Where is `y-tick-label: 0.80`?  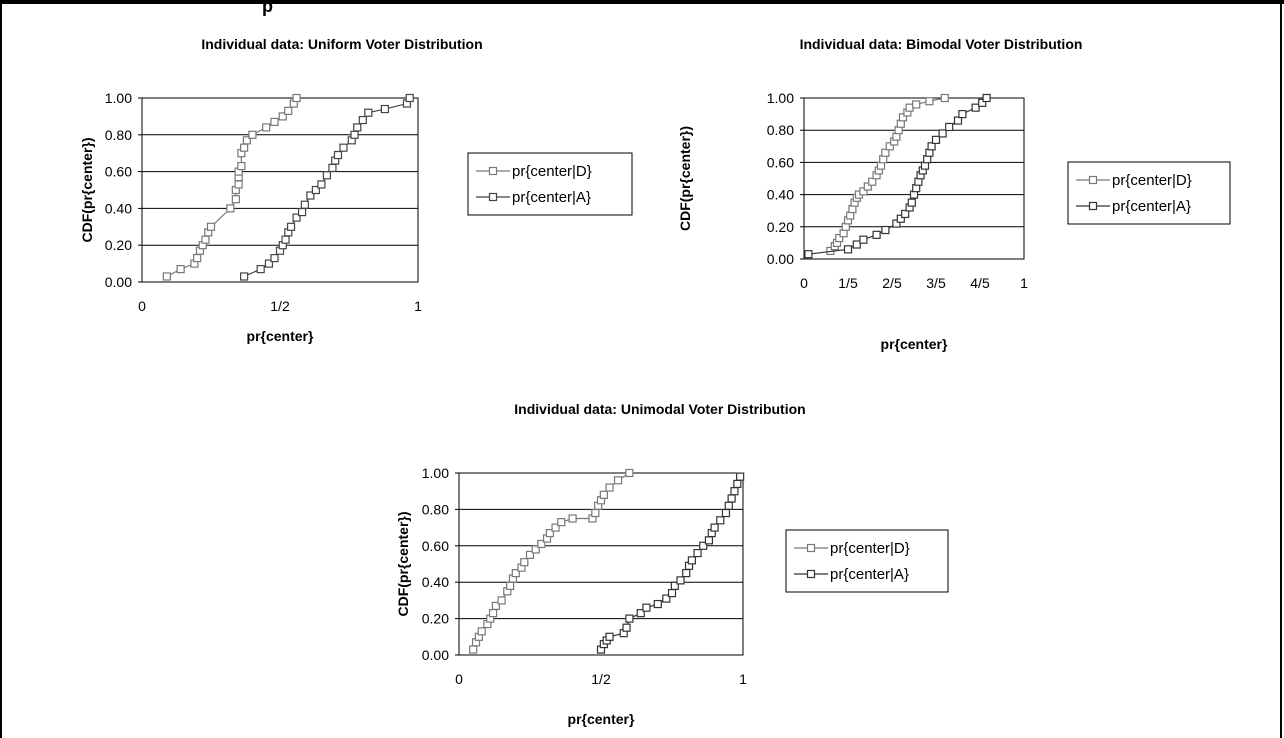
y-tick-label: 0.80 is located at coordinates (118, 135).